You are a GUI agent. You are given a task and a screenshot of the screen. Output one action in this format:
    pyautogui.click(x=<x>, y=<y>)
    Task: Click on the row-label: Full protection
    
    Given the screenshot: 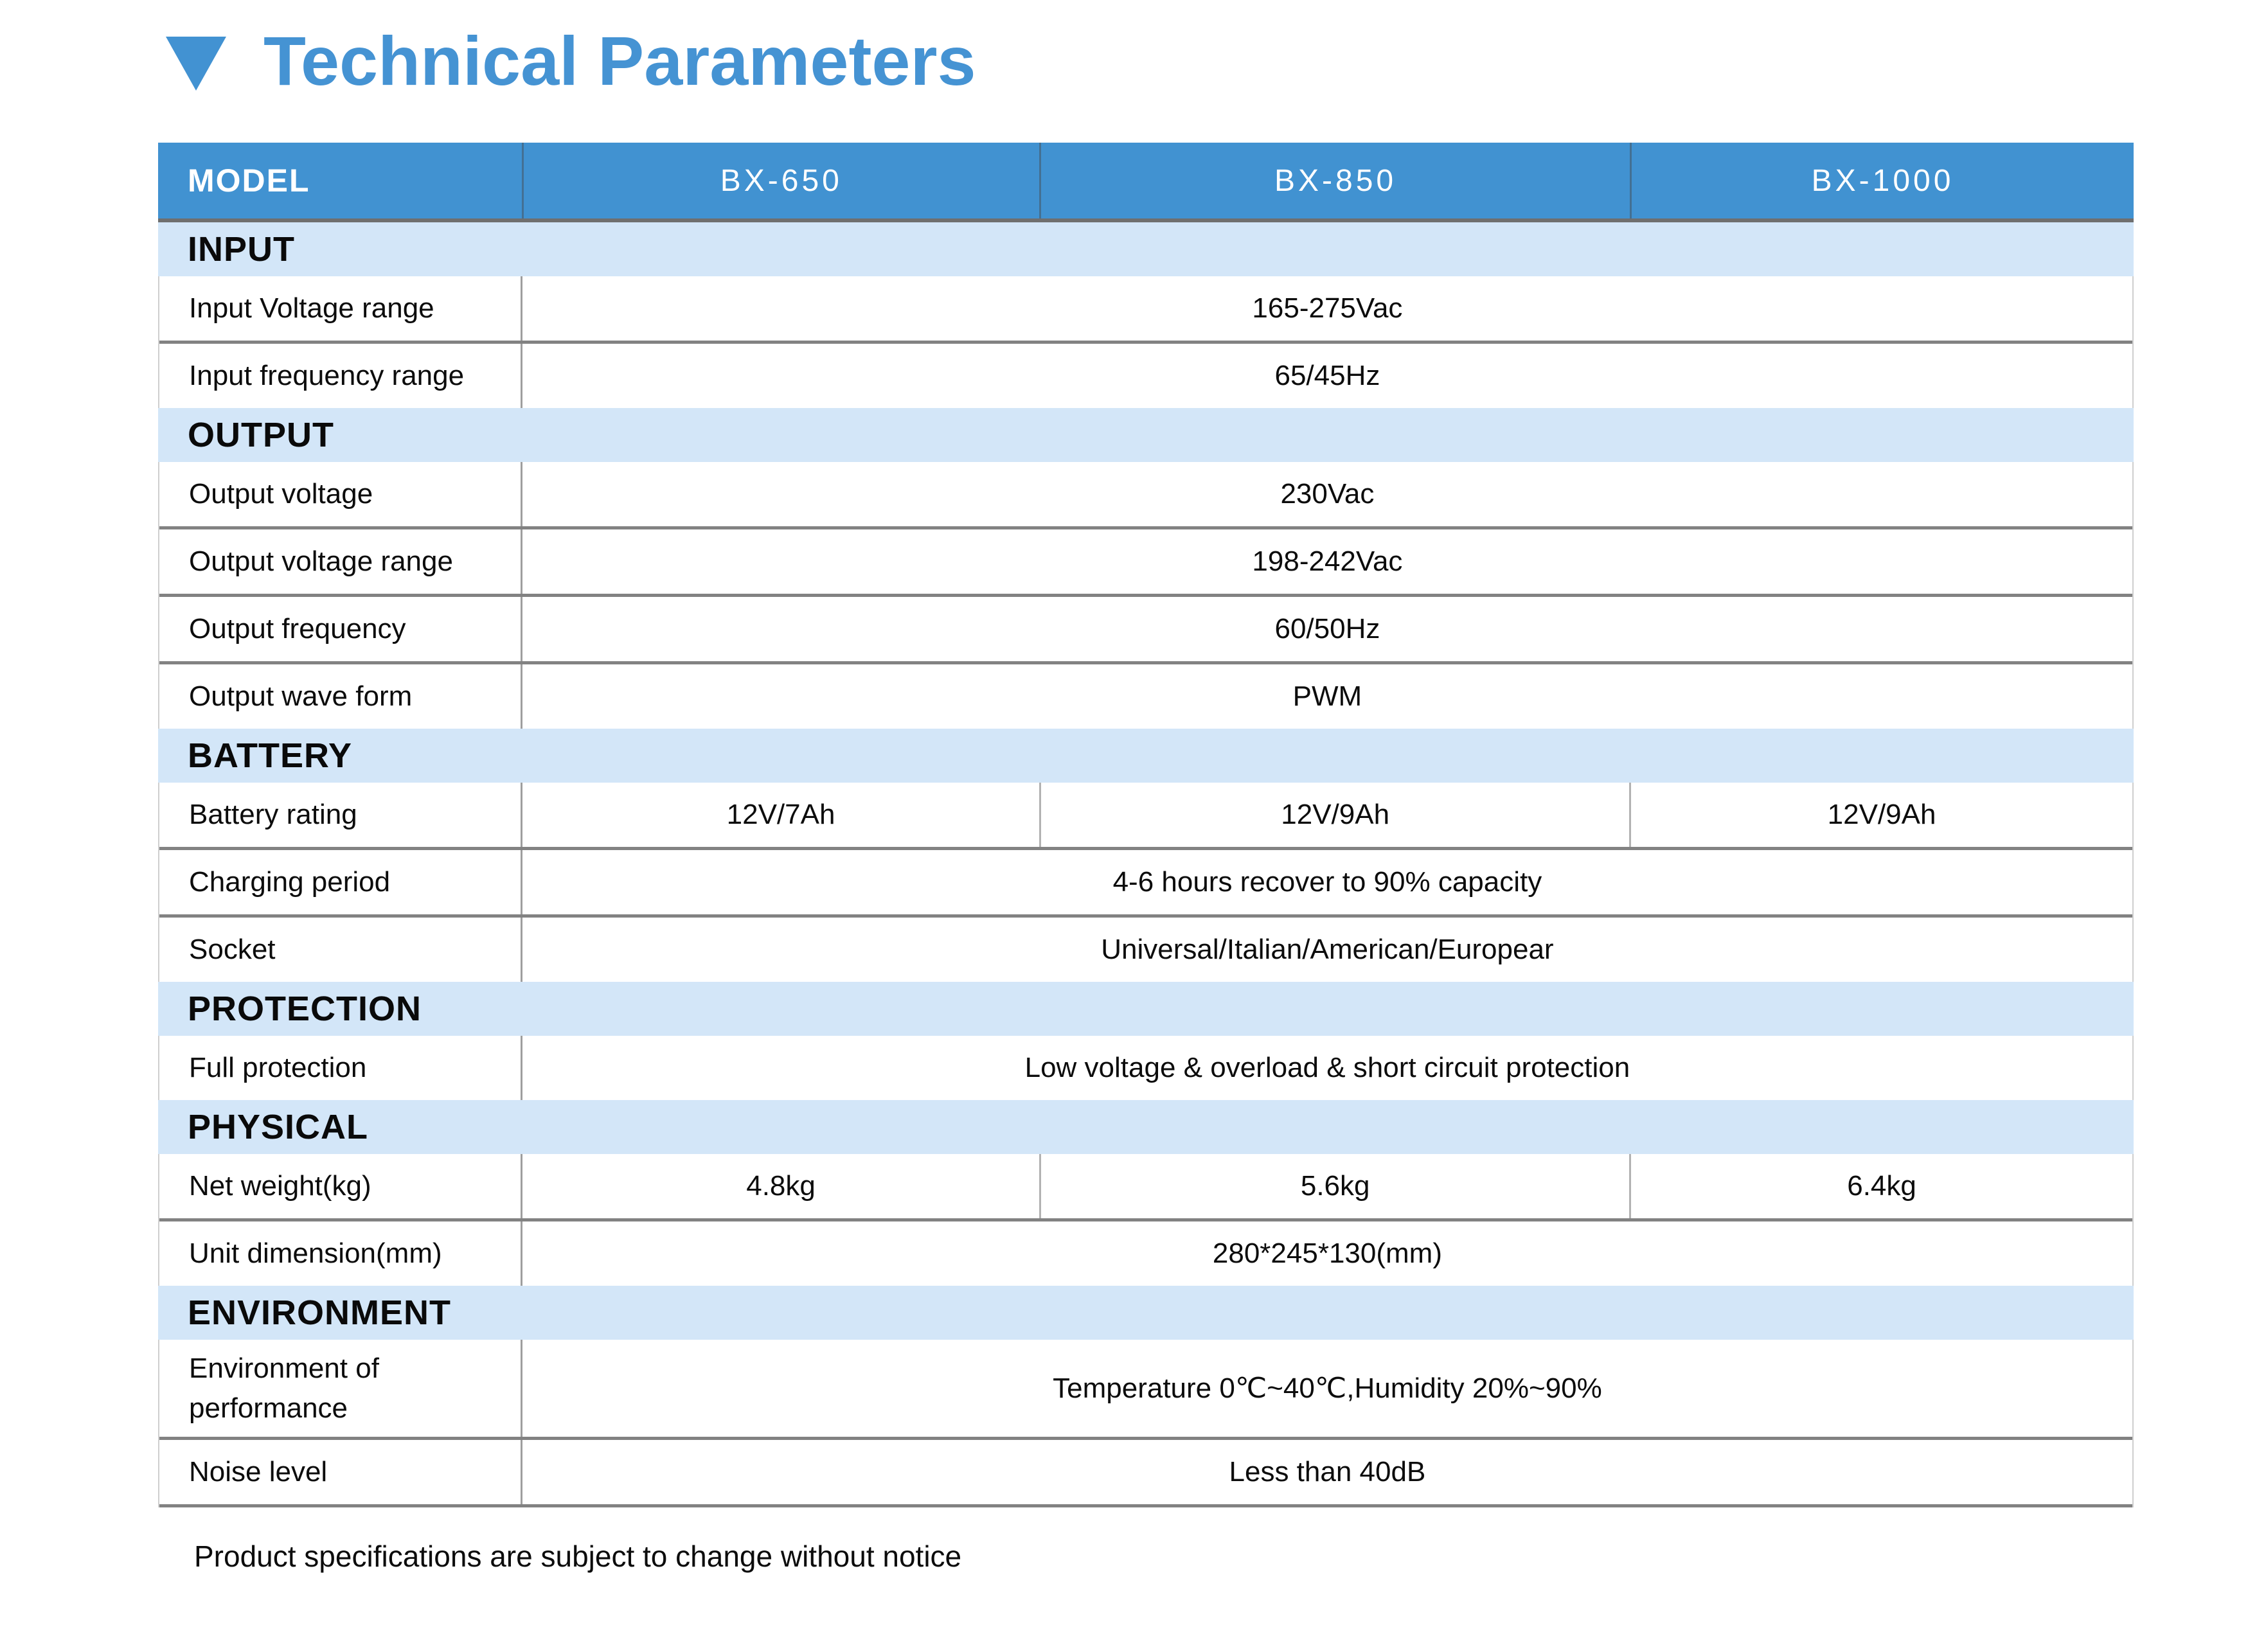 What is the action you would take?
    pyautogui.click(x=340, y=1068)
    